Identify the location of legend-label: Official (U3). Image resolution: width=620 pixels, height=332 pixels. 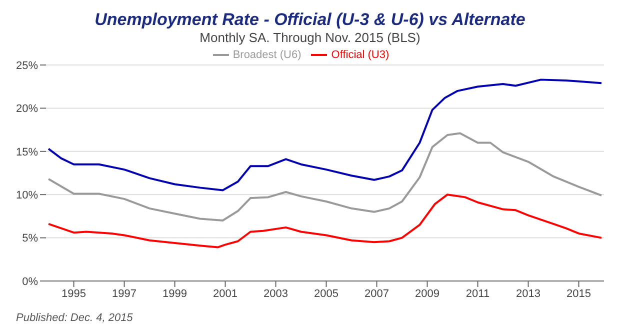
(360, 54).